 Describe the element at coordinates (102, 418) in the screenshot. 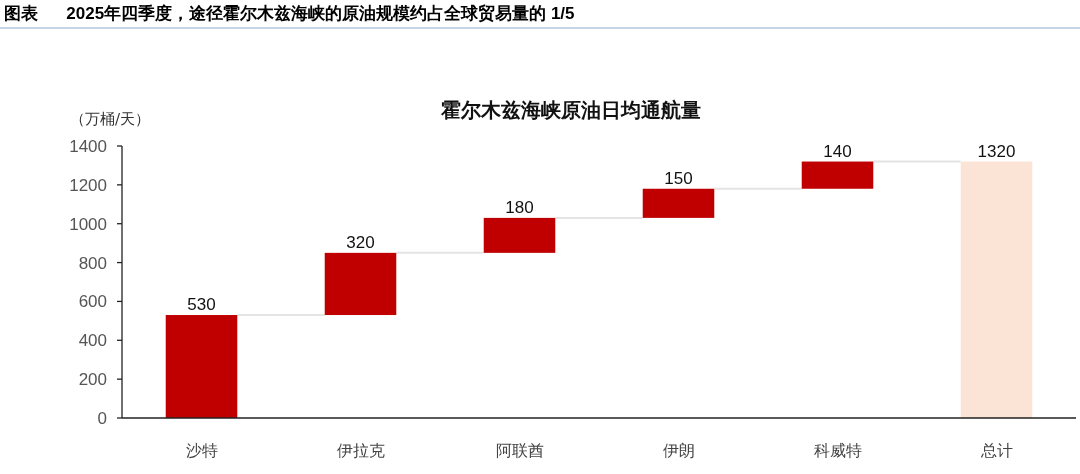

I see `y-tick-label: 0` at that location.